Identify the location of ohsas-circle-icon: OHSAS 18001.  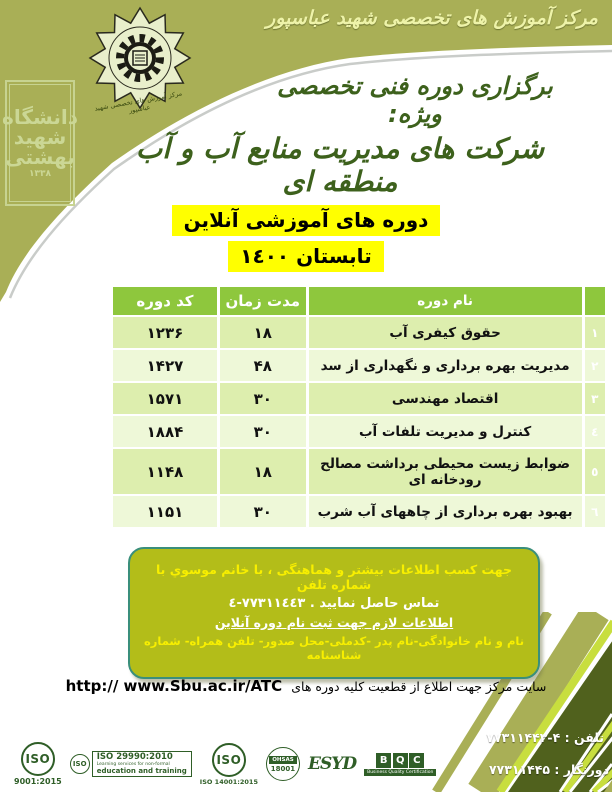
(282, 764).